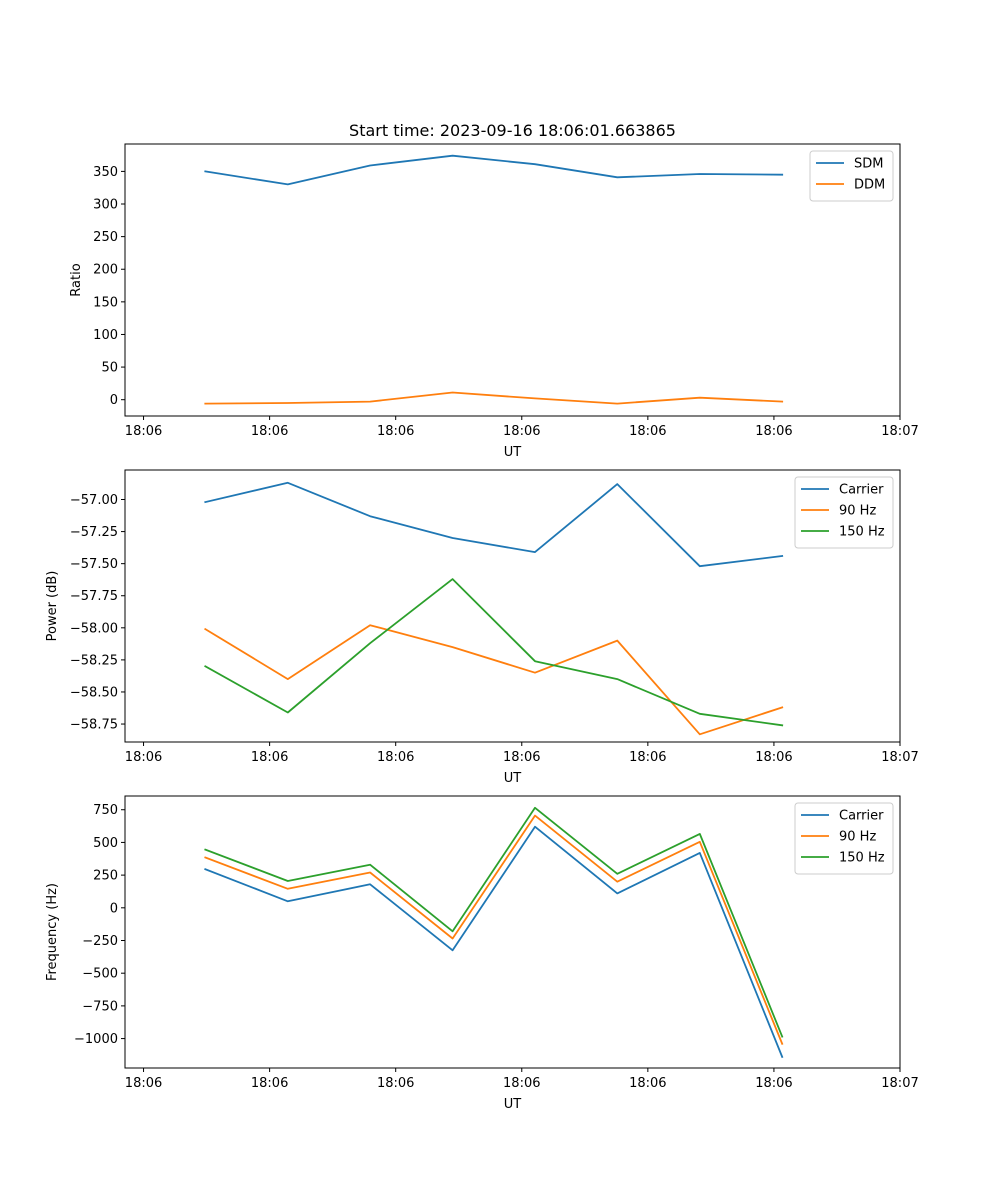 Image resolution: width=1000 pixels, height=1200 pixels. I want to click on y-tick-label: 500, so click(105, 843).